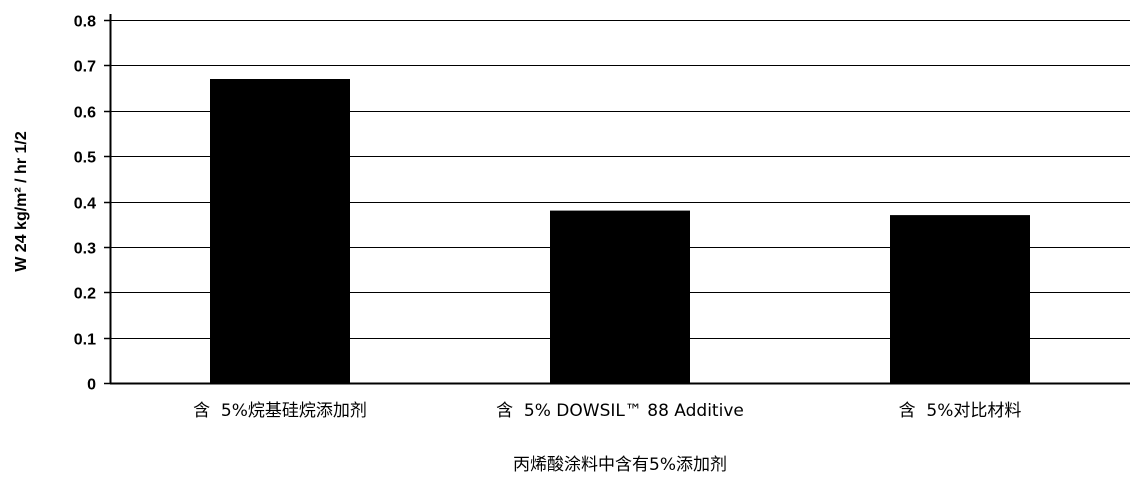 This screenshot has width=1134, height=481. I want to click on y-tick-label: 0.6, so click(85, 113).